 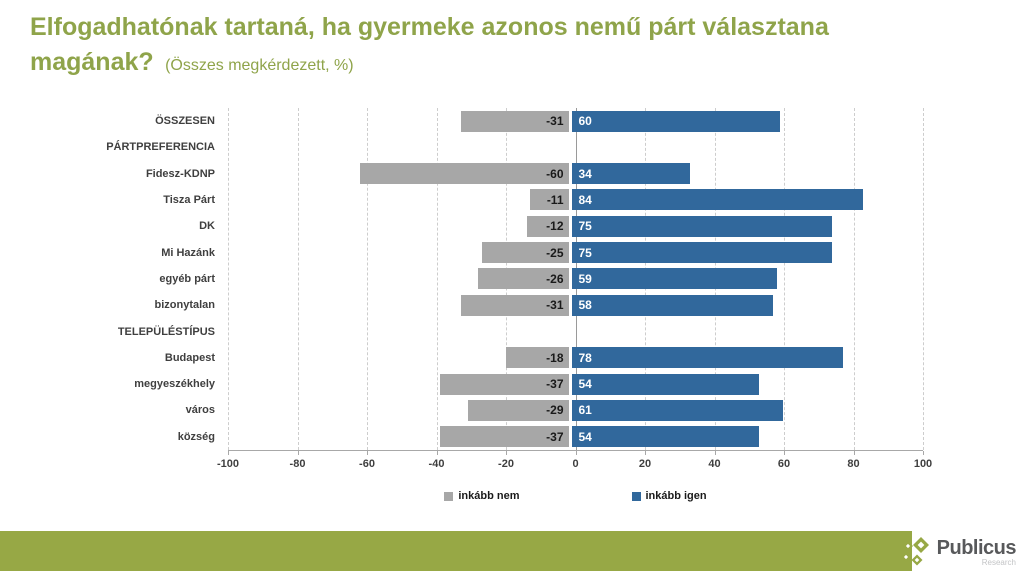 What do you see at coordinates (585, 410) in the screenshot?
I see `bar-value-label: 61` at bounding box center [585, 410].